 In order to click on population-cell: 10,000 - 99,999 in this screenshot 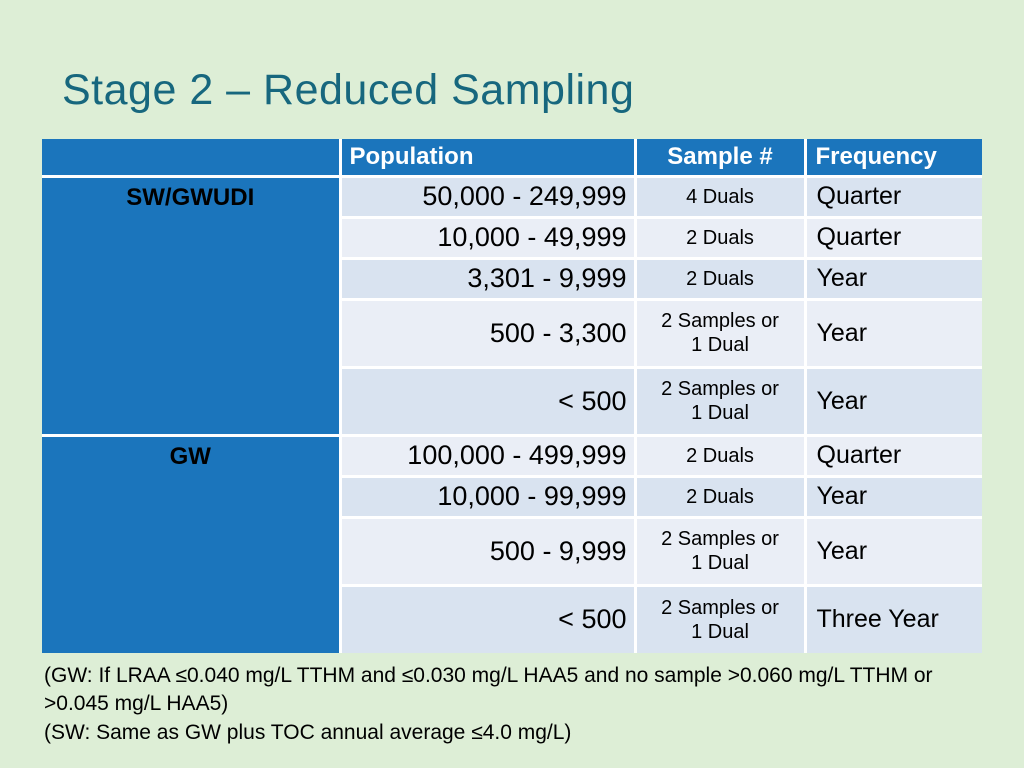, I will do `click(487, 496)`.